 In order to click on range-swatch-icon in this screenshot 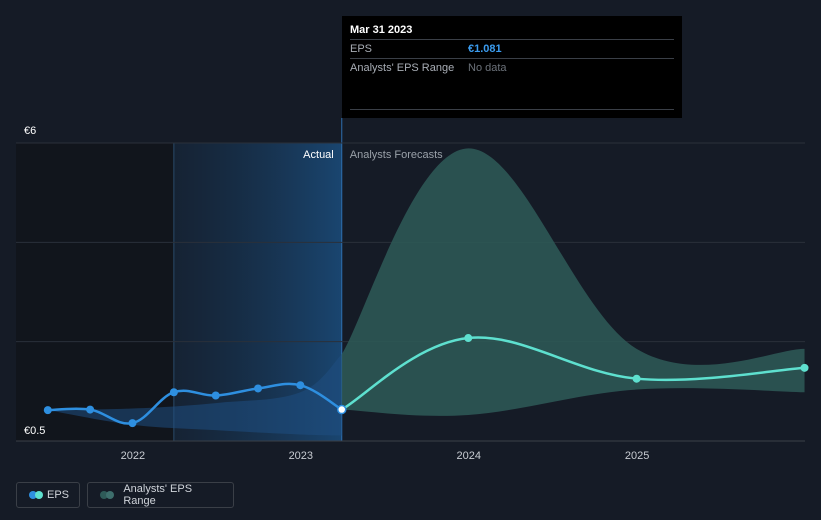, I will do `click(107, 495)`.